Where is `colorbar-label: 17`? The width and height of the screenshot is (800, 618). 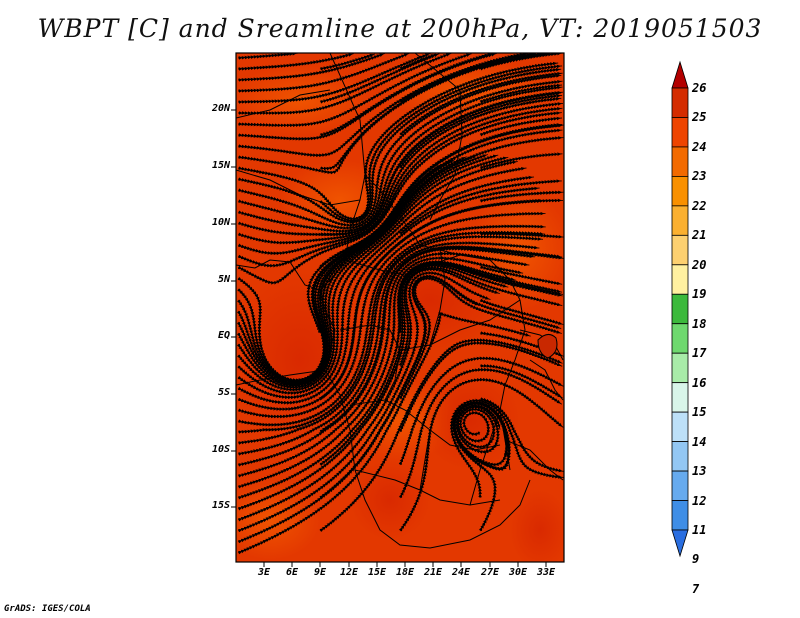
colorbar-label: 17 is located at coordinates (699, 353).